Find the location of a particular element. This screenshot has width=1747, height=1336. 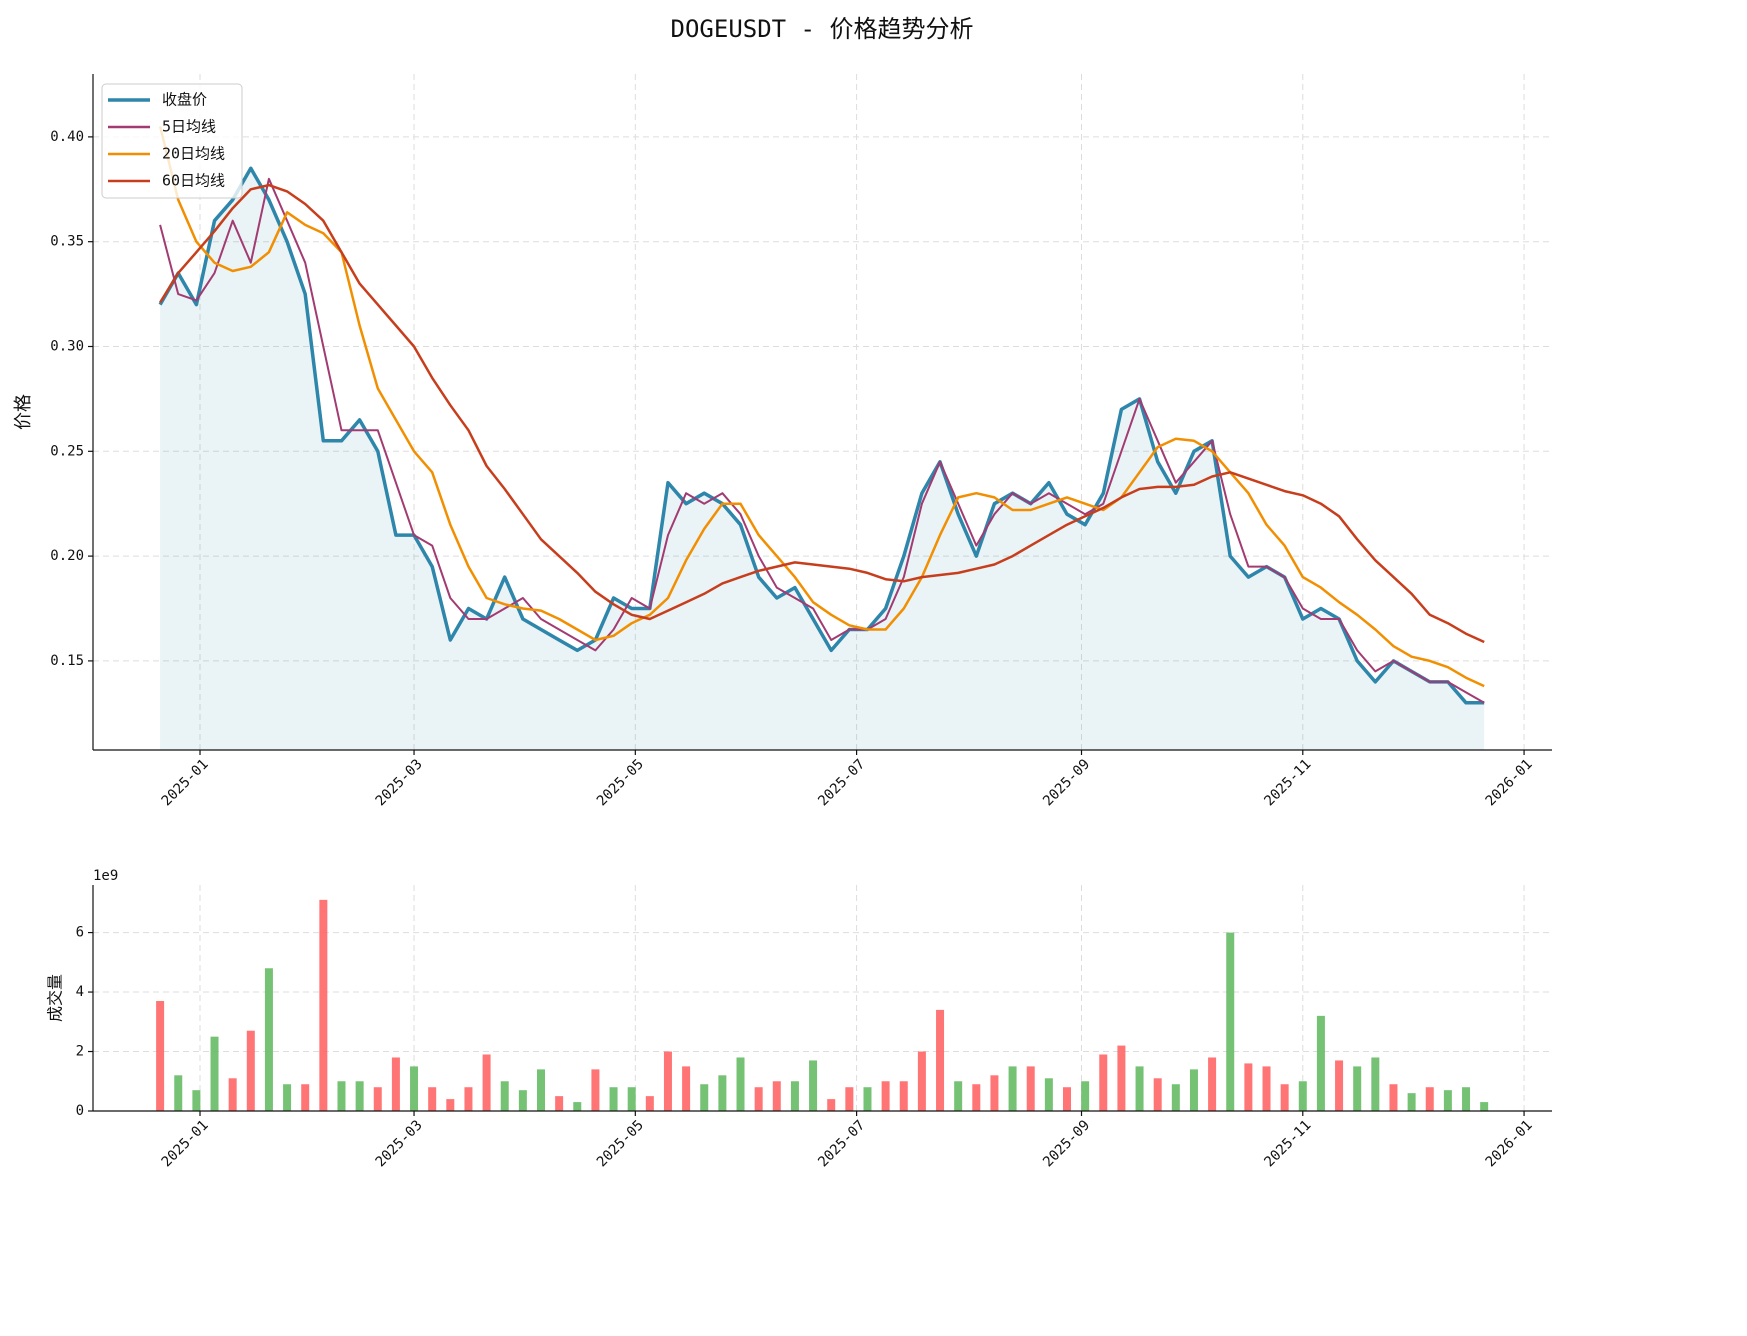

x-tick-label: 2025-09 is located at coordinates (1066, 782).